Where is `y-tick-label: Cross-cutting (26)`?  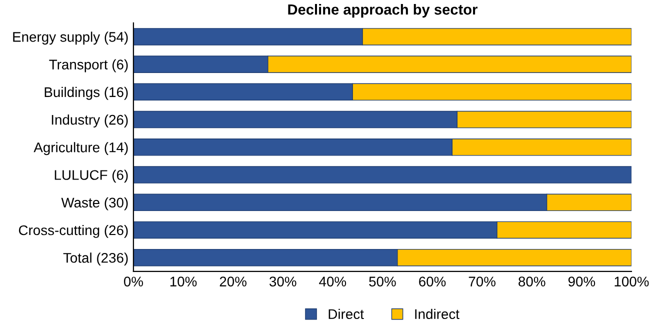
y-tick-label: Cross-cutting (26) is located at coordinates (73, 231).